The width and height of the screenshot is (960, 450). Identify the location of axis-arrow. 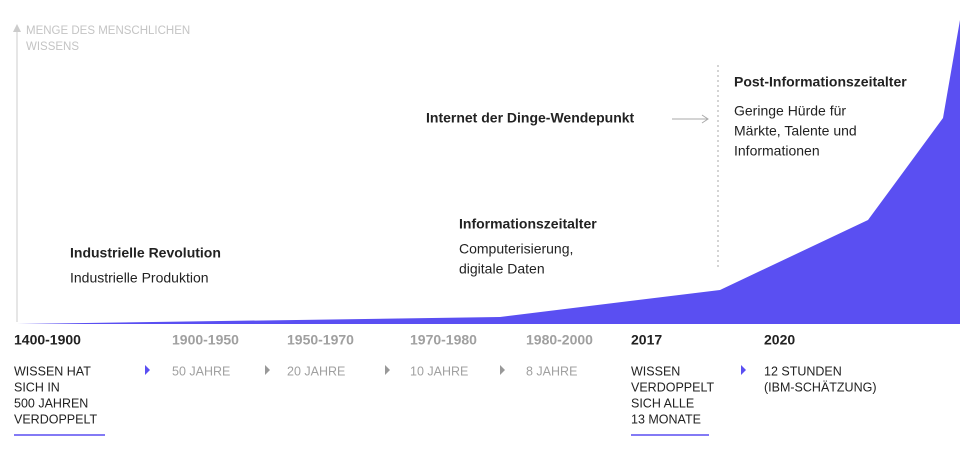
(17, 28).